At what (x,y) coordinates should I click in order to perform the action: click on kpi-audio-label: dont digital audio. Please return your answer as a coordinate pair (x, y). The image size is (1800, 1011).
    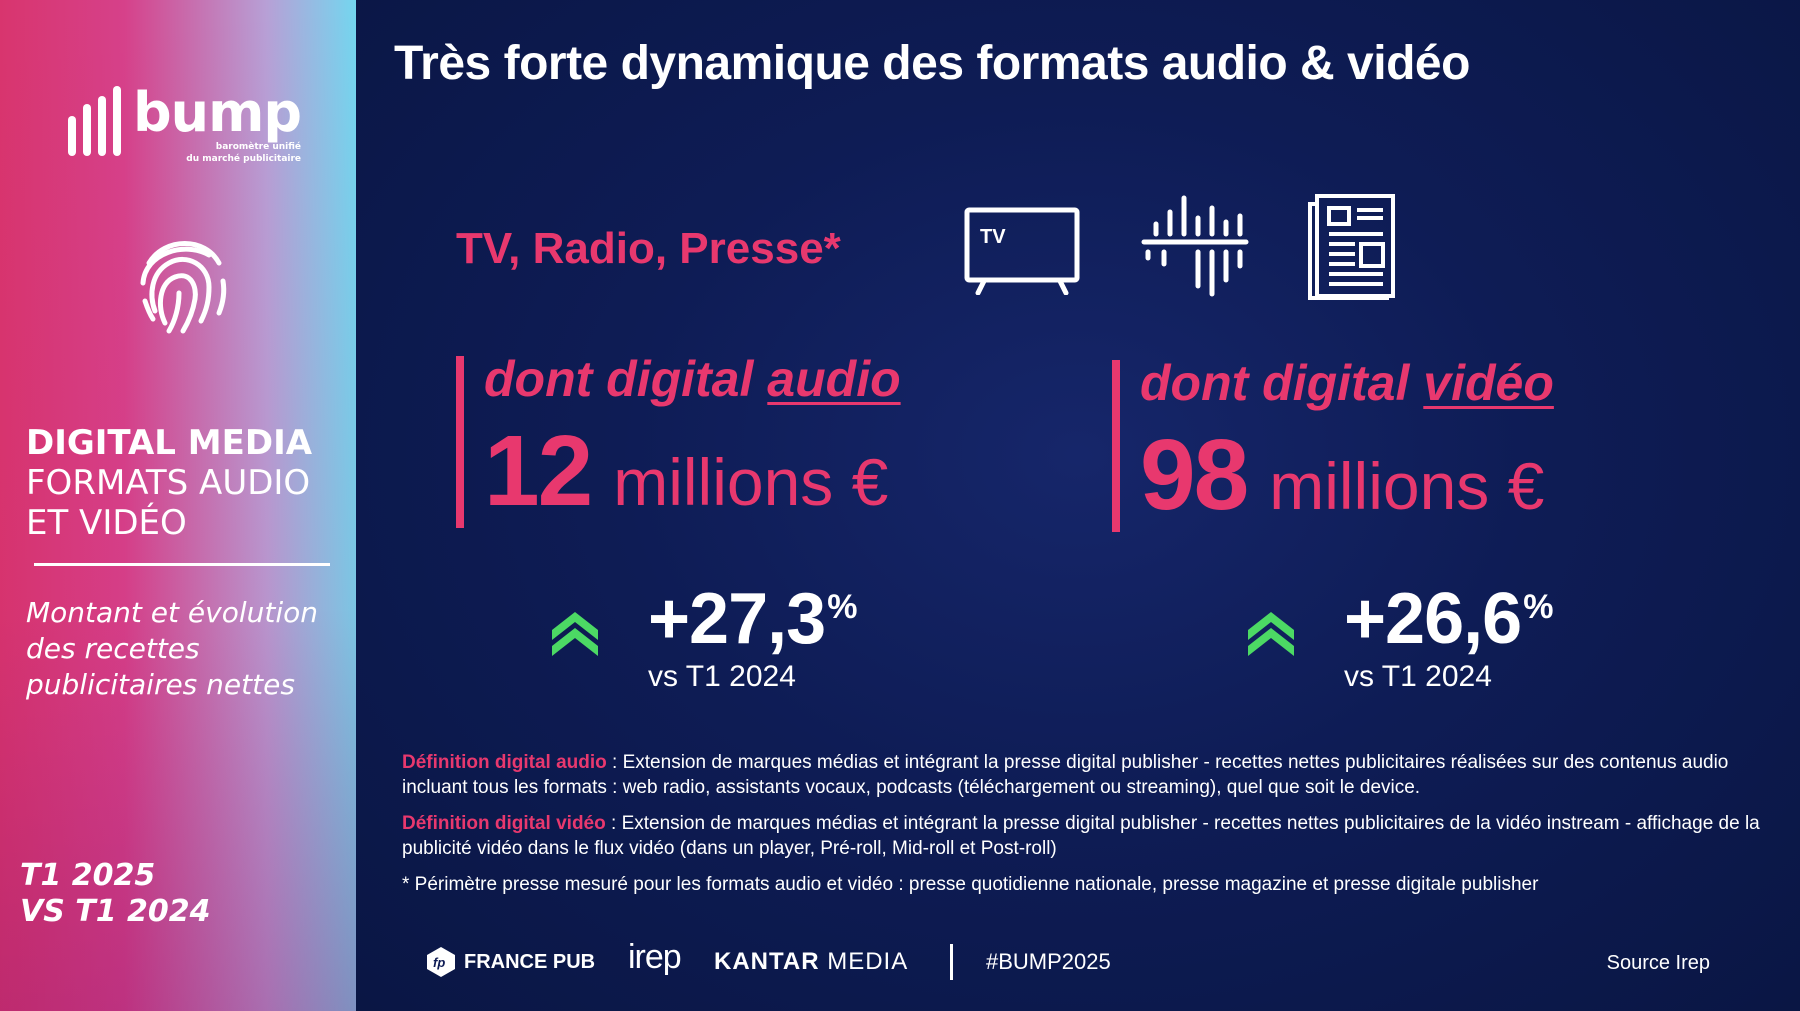
    Looking at the image, I should click on (692, 379).